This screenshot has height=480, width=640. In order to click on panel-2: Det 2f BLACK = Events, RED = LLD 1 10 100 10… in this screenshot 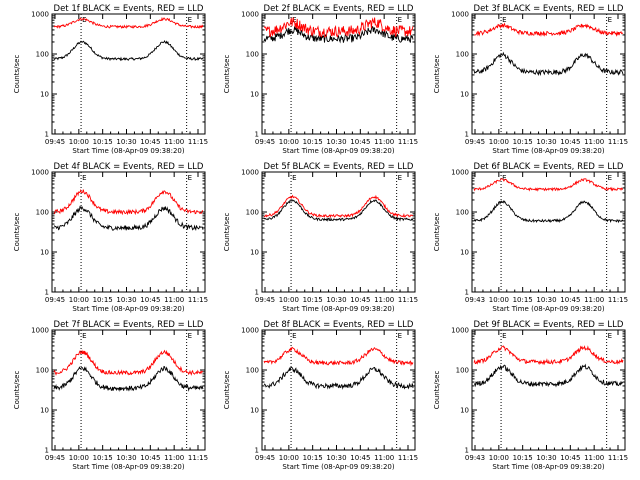, I will do `click(320, 79)`.